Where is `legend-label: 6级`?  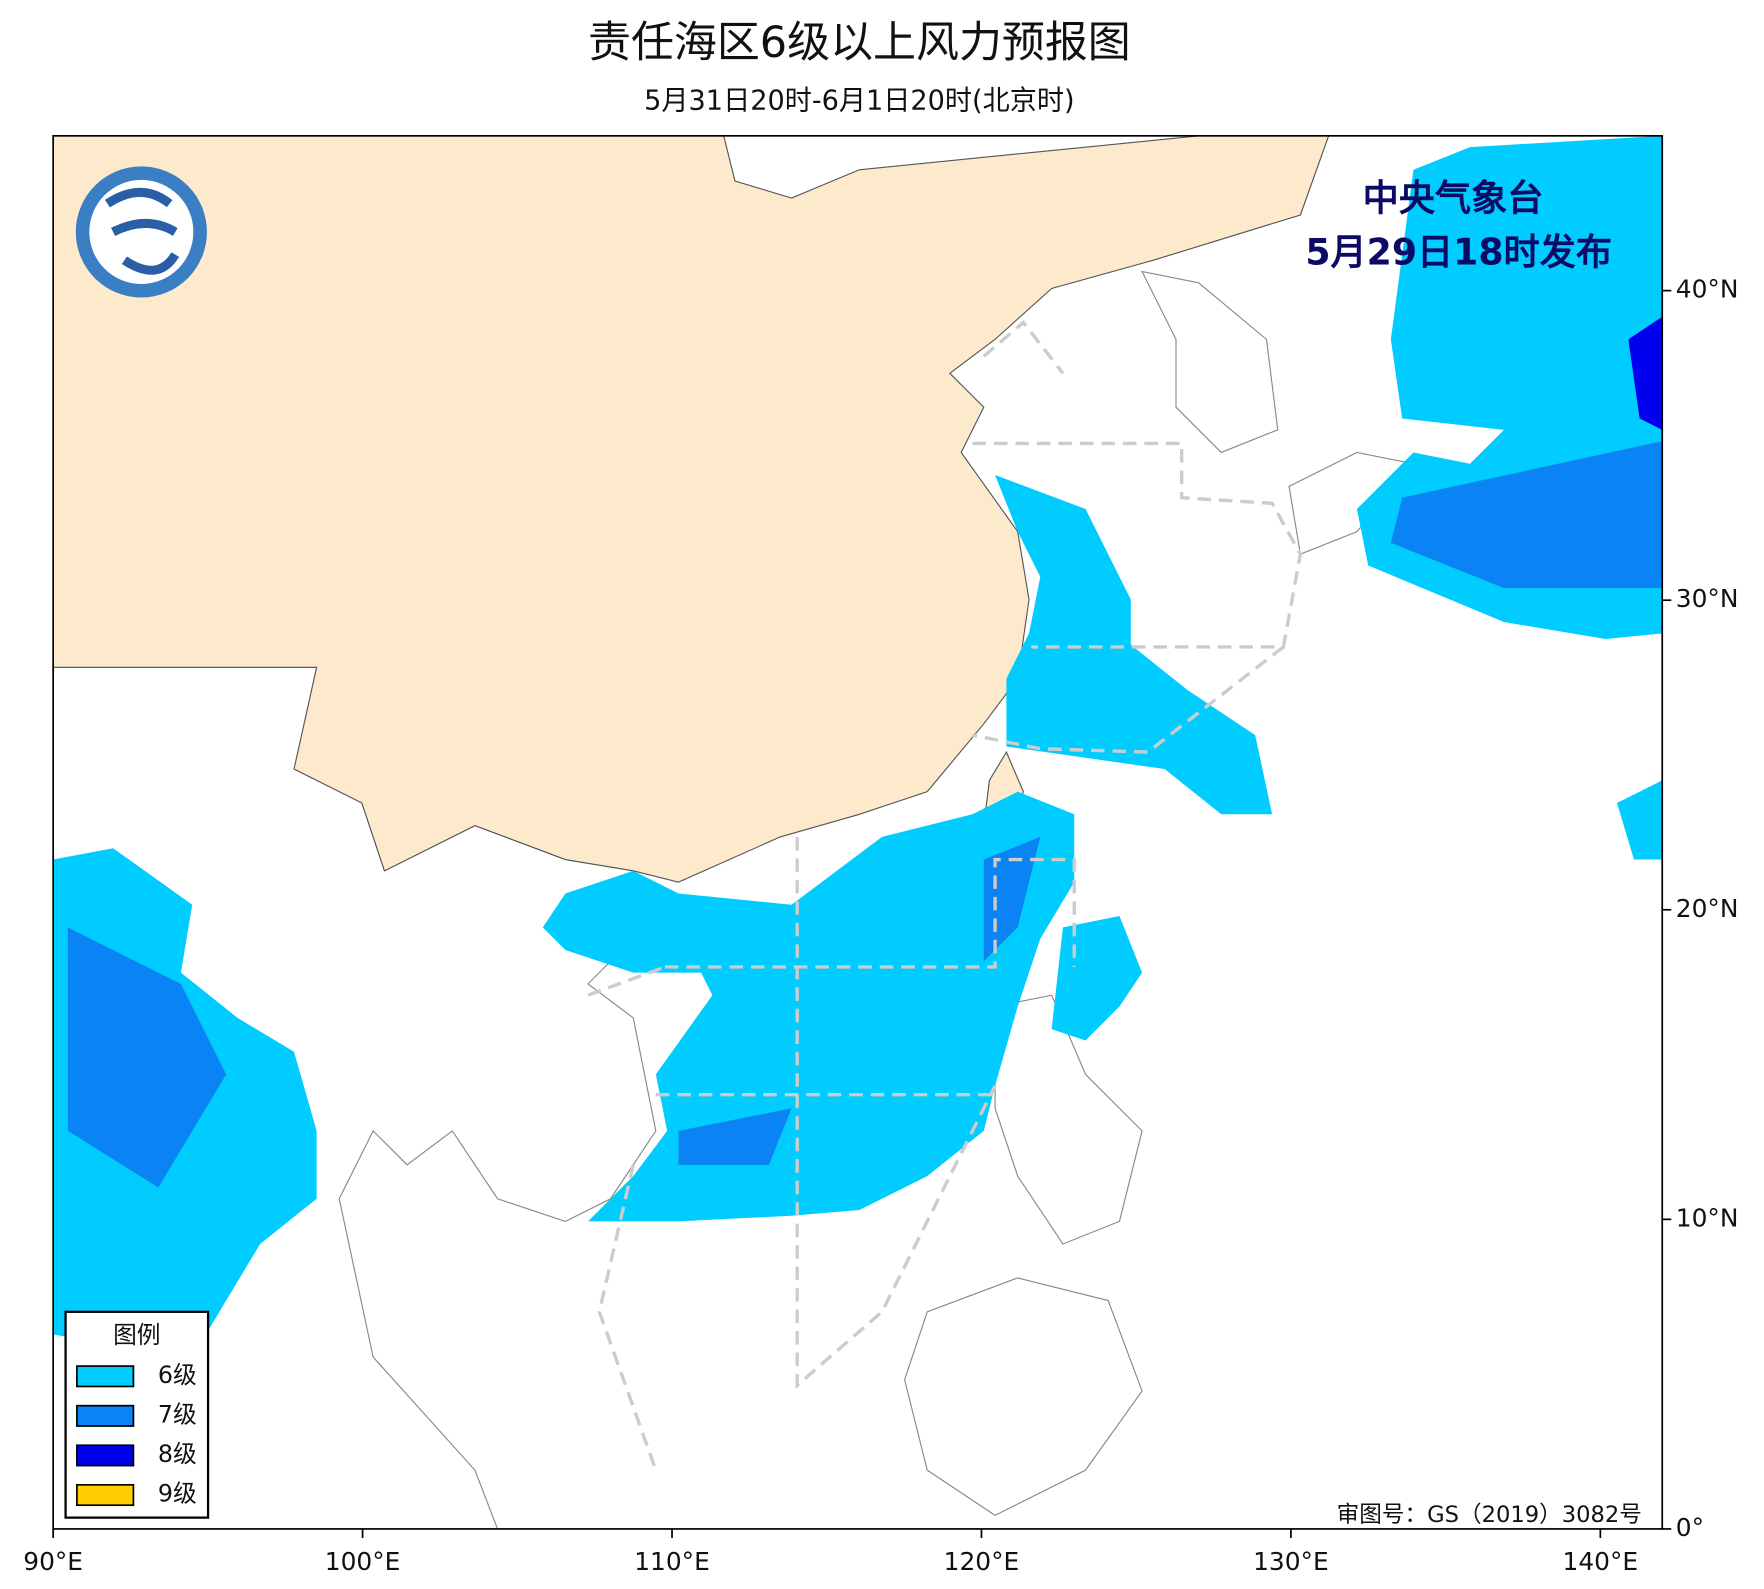
legend-label: 6级 is located at coordinates (177, 1375).